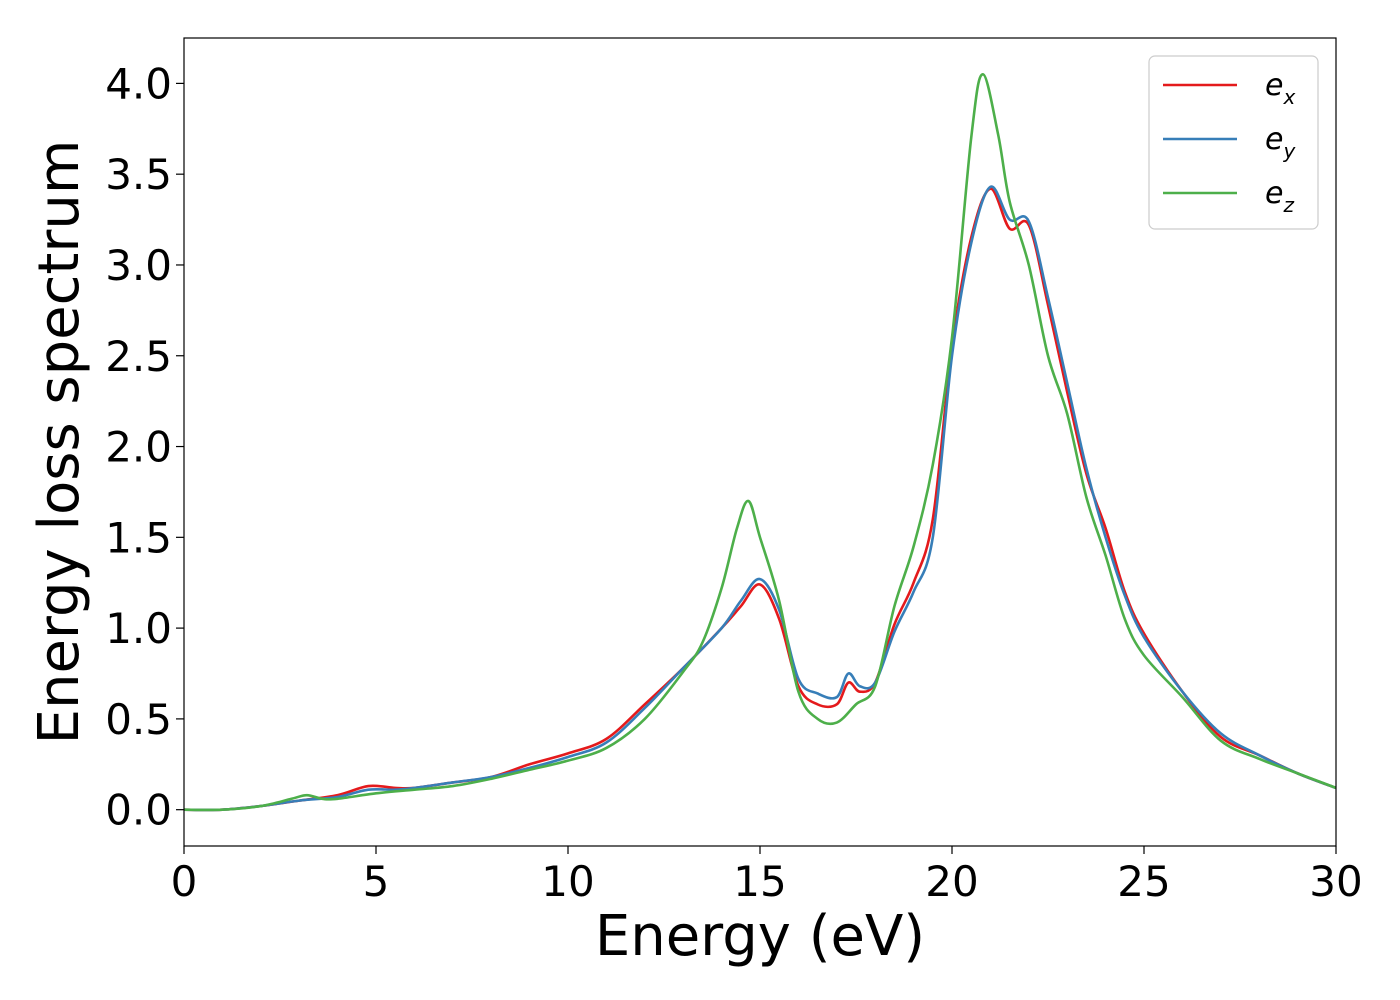 The image size is (1400, 1000). I want to click on x-axis: 0 5 10 15 20 25 30, so click(767, 876).